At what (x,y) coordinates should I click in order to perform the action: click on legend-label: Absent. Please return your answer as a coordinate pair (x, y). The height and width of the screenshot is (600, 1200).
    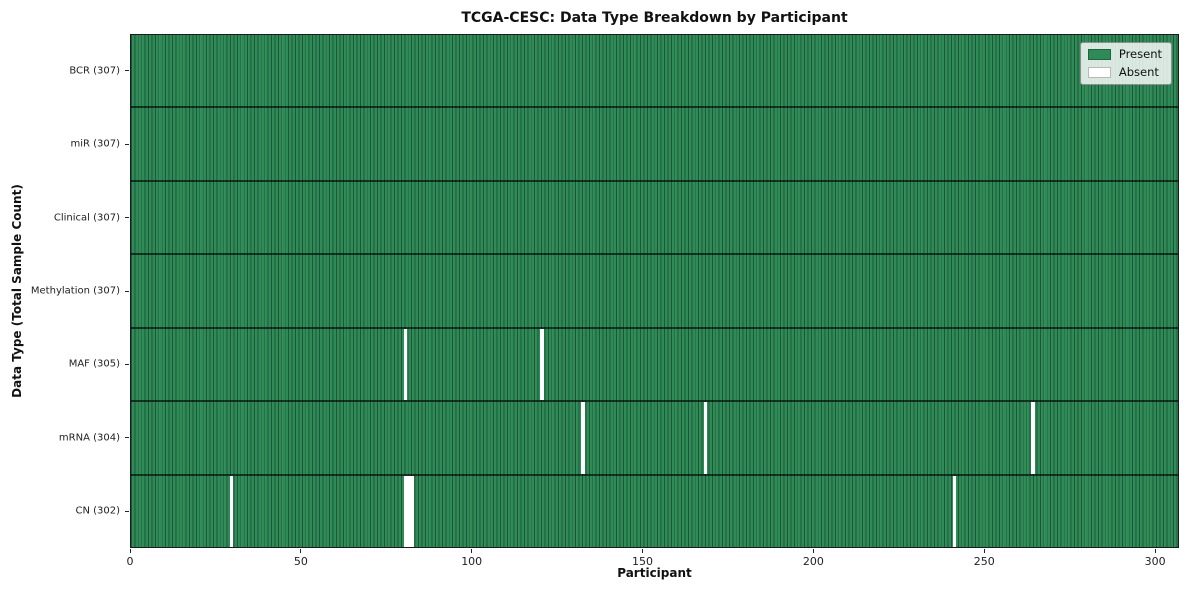
    Looking at the image, I should click on (1138, 71).